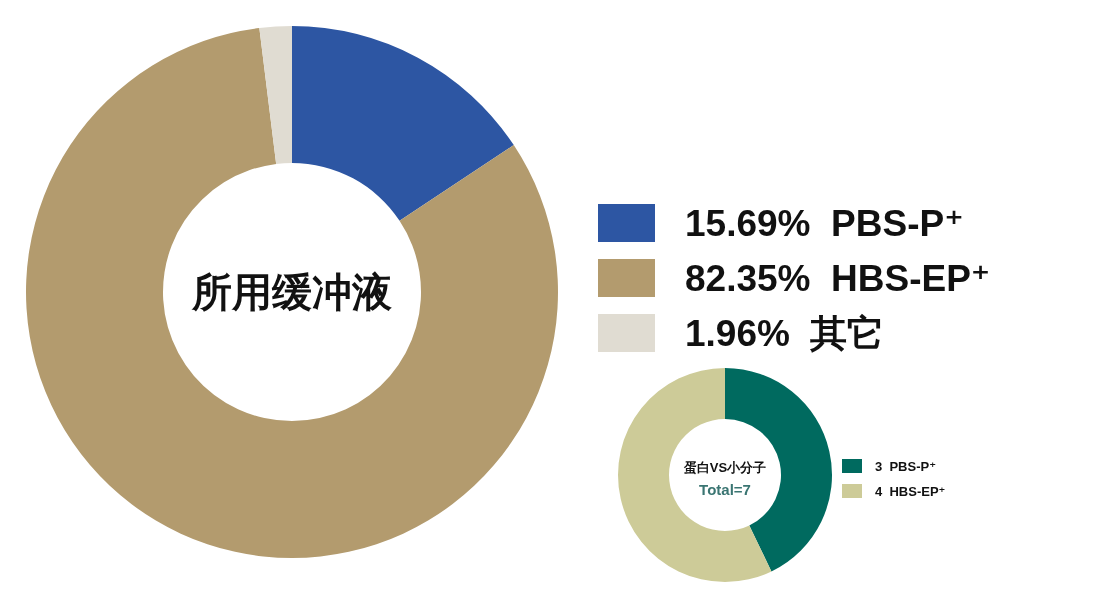 The height and width of the screenshot is (593, 1107). Describe the element at coordinates (838, 278) in the screenshot. I see `legend-label: 82.35% HBS-EP⁺` at that location.